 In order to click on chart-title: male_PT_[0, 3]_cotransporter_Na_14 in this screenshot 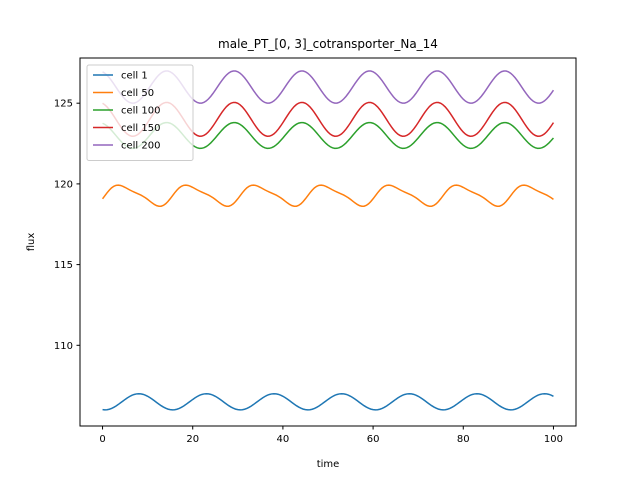, I will do `click(328, 44)`.